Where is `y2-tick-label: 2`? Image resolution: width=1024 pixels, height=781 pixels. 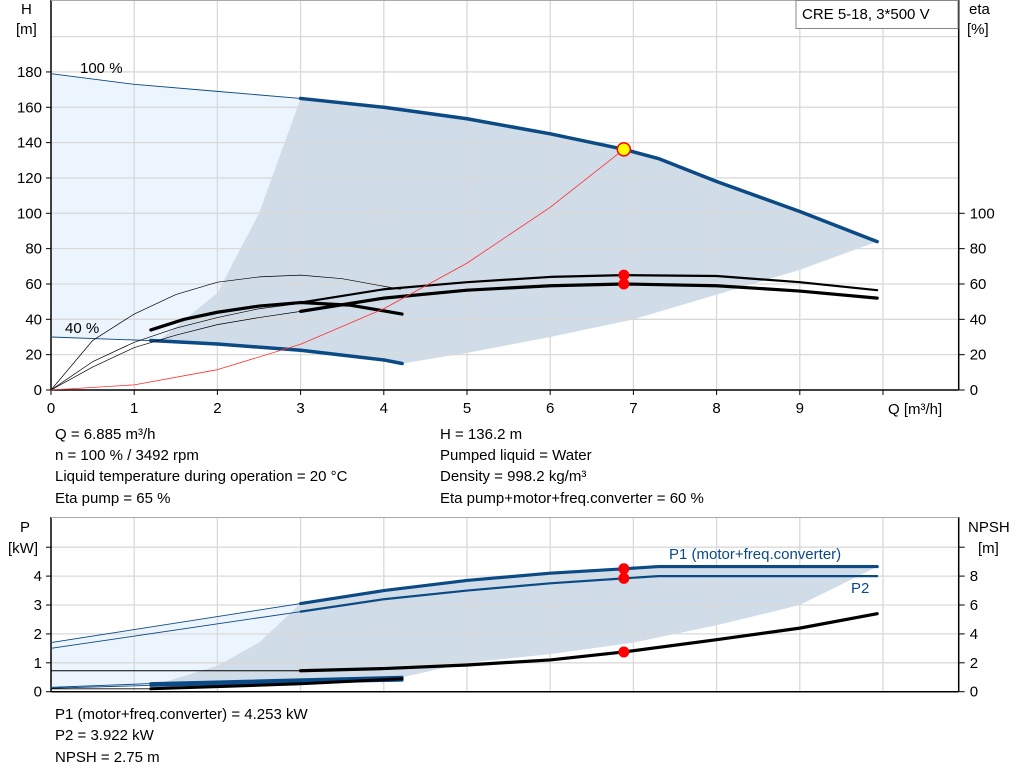 y2-tick-label: 2 is located at coordinates (974, 663).